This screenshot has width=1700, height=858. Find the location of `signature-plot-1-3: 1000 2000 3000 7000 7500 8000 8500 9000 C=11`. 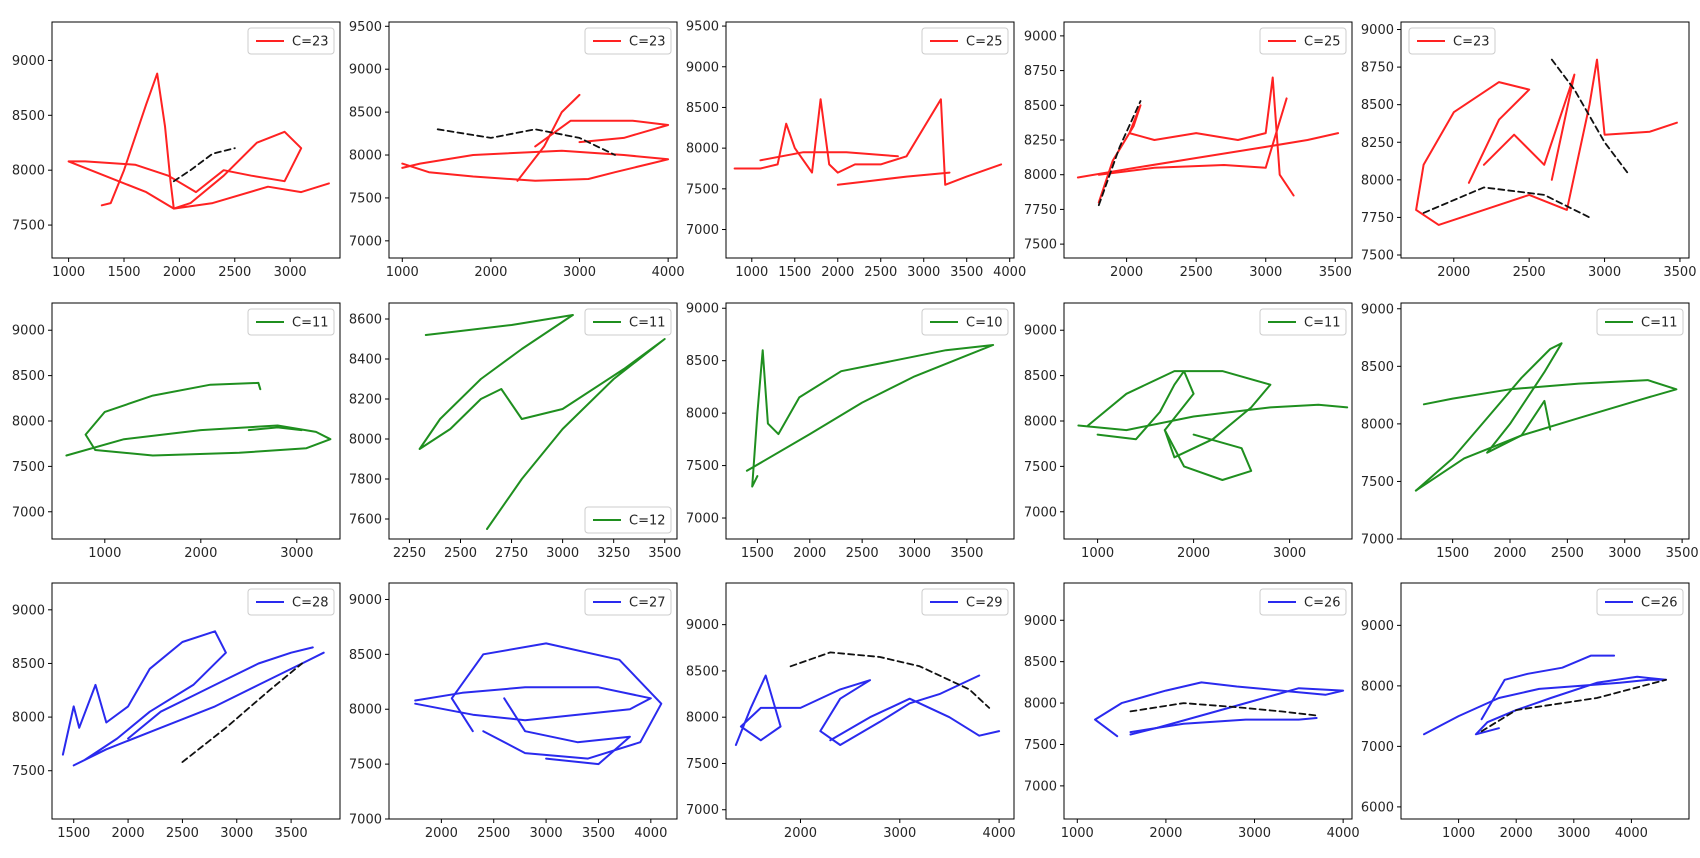

signature-plot-1-3: 1000 2000 3000 7000 7500 8000 8500 9000 C=11 is located at coordinates (1188, 431).